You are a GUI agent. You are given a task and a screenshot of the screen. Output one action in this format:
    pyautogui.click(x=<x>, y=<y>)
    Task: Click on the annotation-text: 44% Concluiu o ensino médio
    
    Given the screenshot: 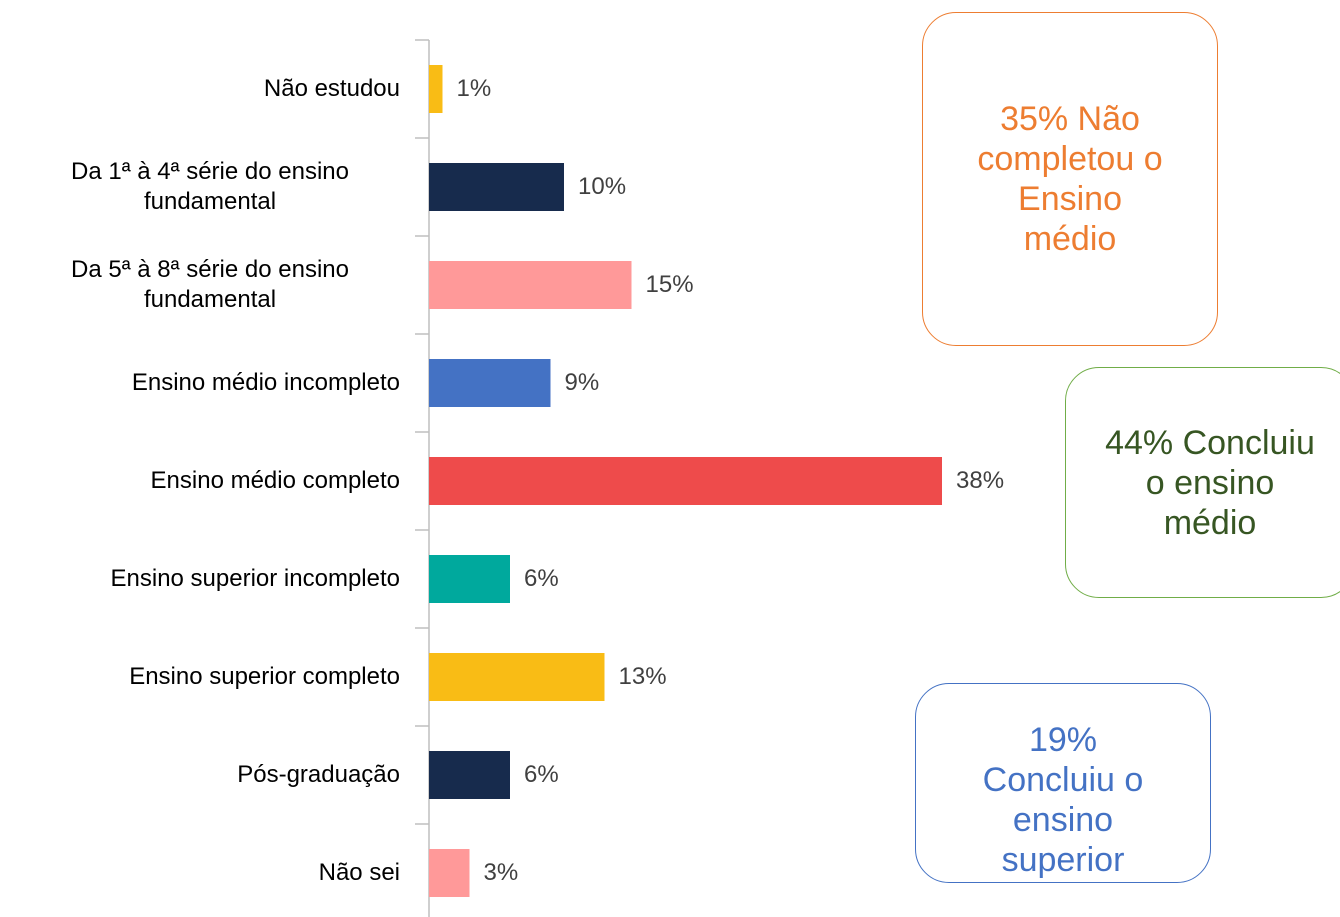 What is the action you would take?
    pyautogui.click(x=1210, y=482)
    